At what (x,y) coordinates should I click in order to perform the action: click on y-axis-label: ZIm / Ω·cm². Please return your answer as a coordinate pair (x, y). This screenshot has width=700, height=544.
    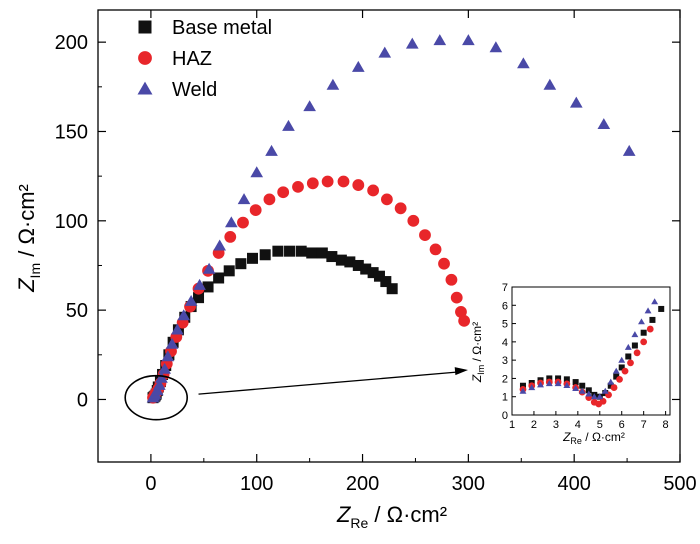
    Looking at the image, I should click on (28, 238).